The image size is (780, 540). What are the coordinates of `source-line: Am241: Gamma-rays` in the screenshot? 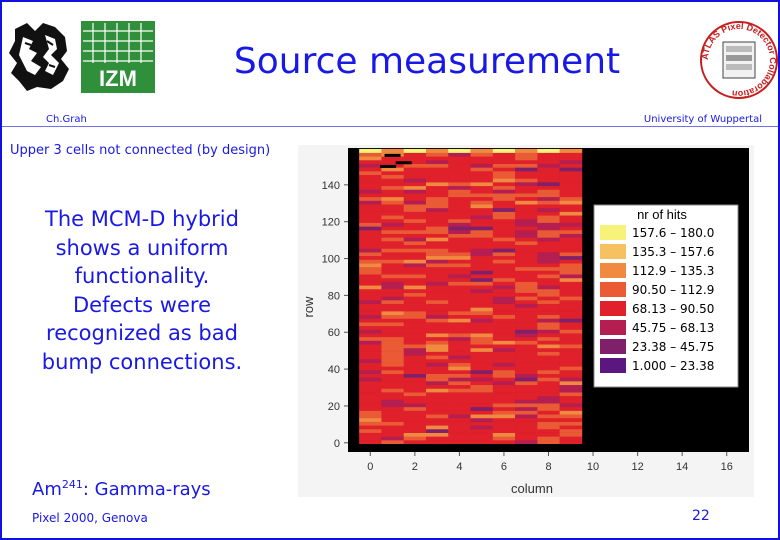 It's located at (121, 489).